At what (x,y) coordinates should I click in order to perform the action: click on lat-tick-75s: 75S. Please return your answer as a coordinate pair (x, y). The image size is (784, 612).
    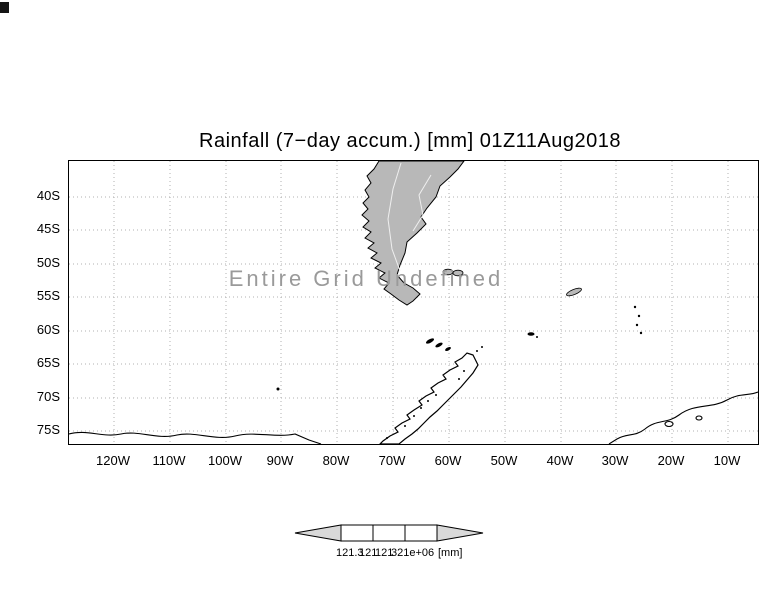
    Looking at the image, I should click on (48, 429).